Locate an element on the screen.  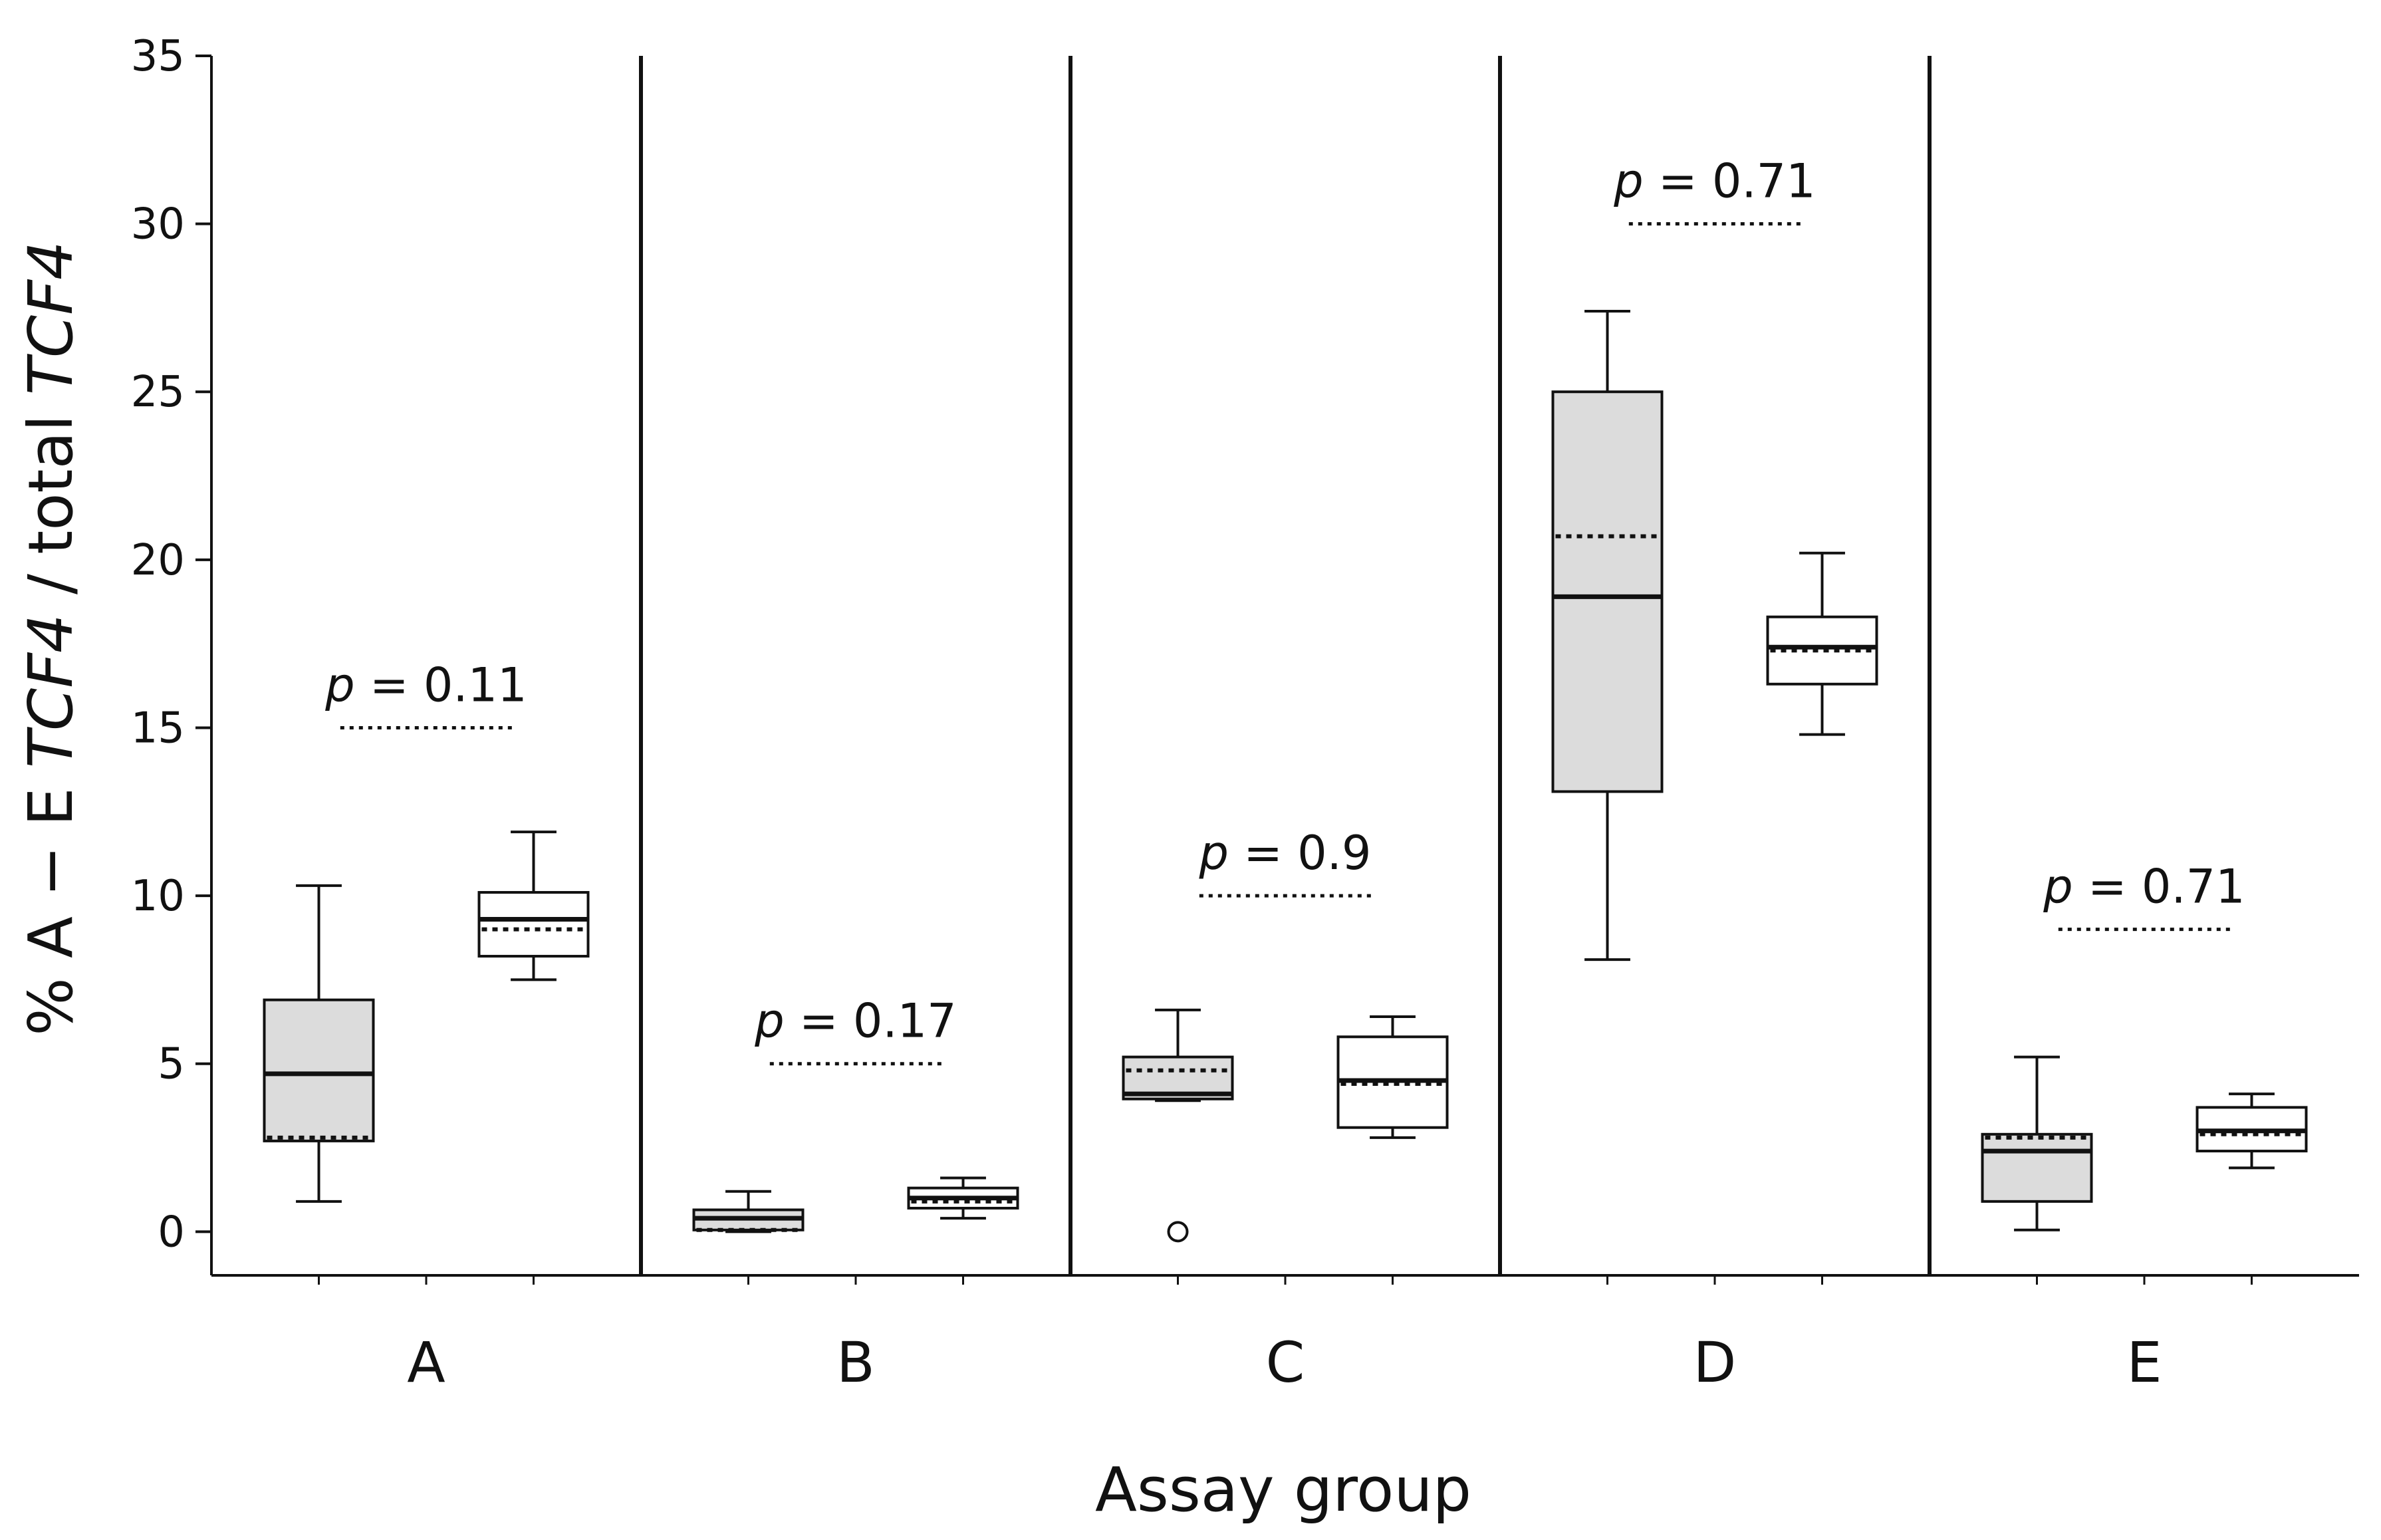
x-axis-title: Assay group is located at coordinates (1283, 1489).